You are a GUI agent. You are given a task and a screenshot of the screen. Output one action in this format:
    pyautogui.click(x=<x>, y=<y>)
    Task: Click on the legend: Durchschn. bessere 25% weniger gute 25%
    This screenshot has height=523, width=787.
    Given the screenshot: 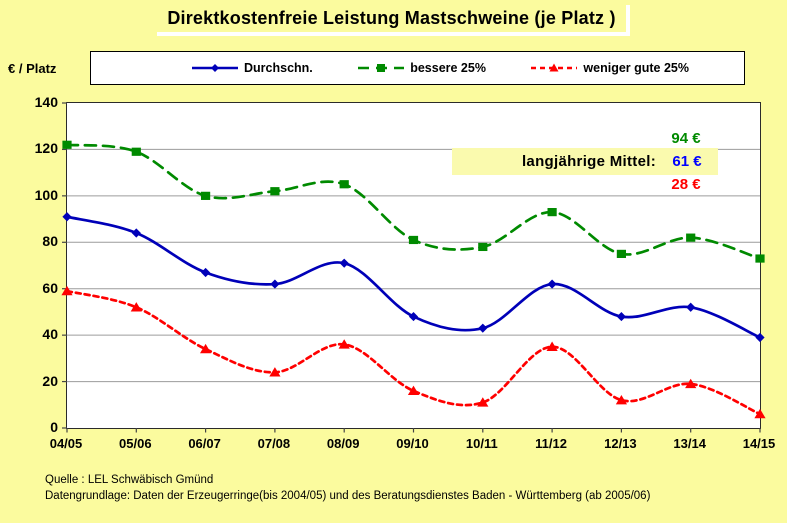 What is the action you would take?
    pyautogui.click(x=417, y=68)
    